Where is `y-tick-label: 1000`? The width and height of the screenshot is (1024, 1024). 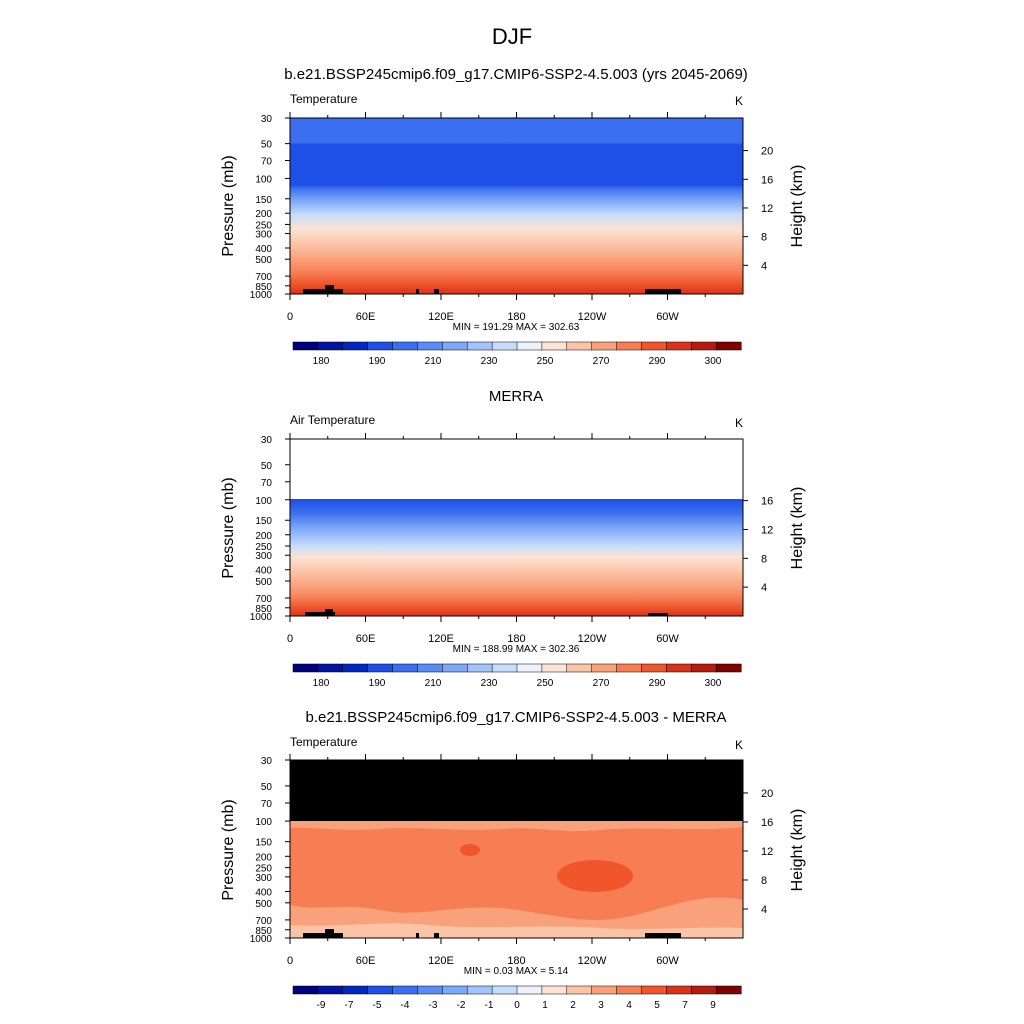
y-tick-label: 1000 is located at coordinates (261, 295).